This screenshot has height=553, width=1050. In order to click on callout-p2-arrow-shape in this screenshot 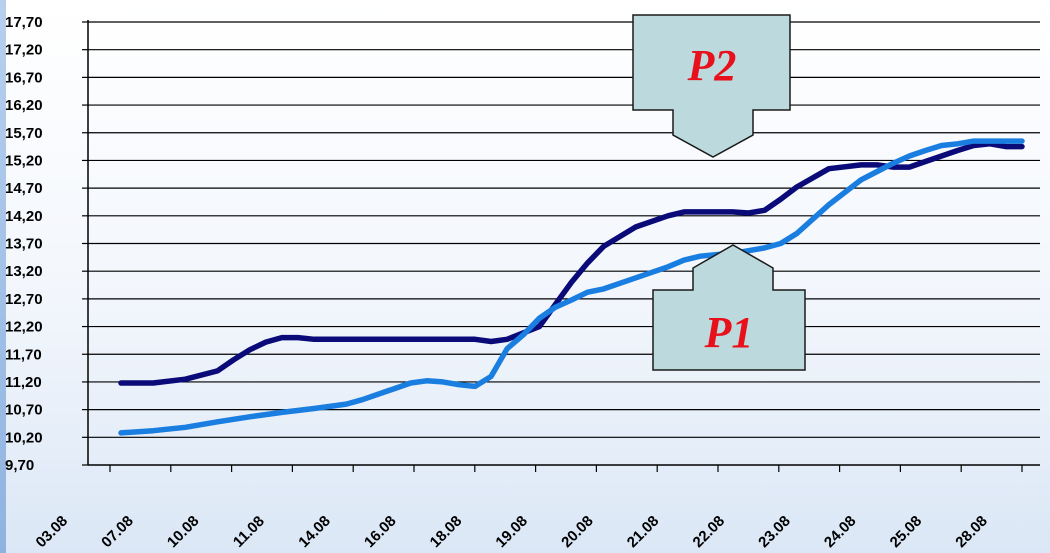, I will do `click(711, 86)`.